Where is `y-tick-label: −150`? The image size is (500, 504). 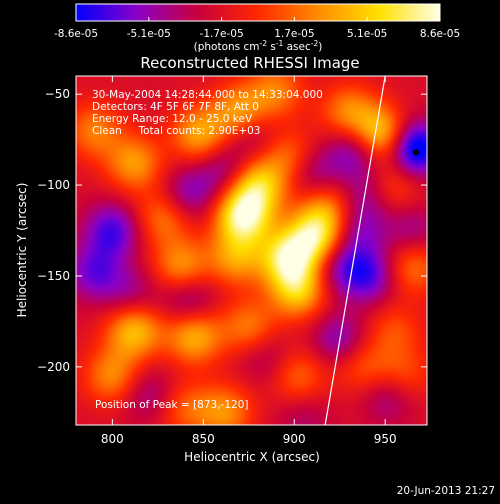 y-tick-label: −150 is located at coordinates (53, 276).